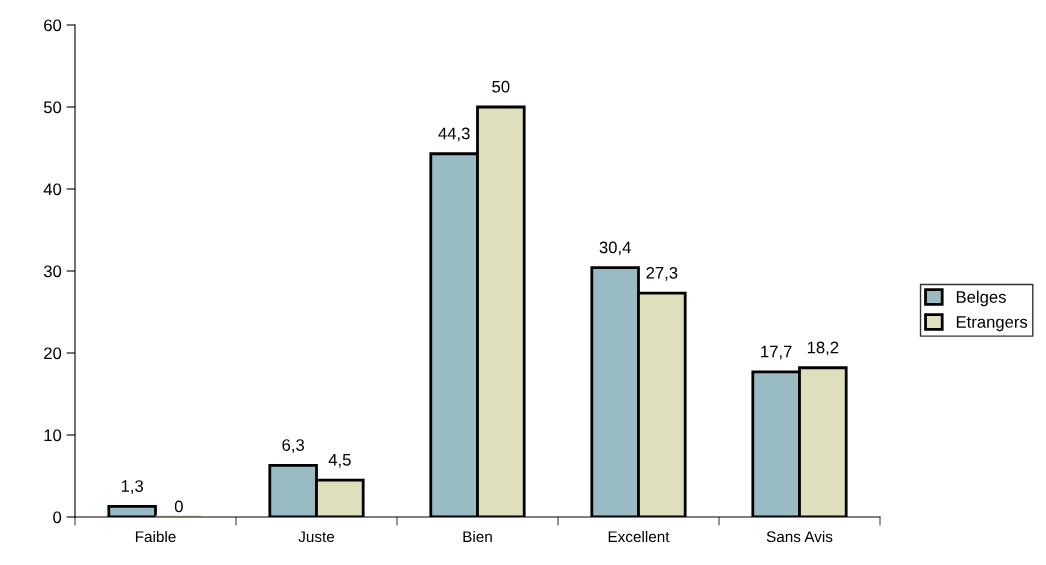  I want to click on y-tick-label: 40, so click(52, 189).